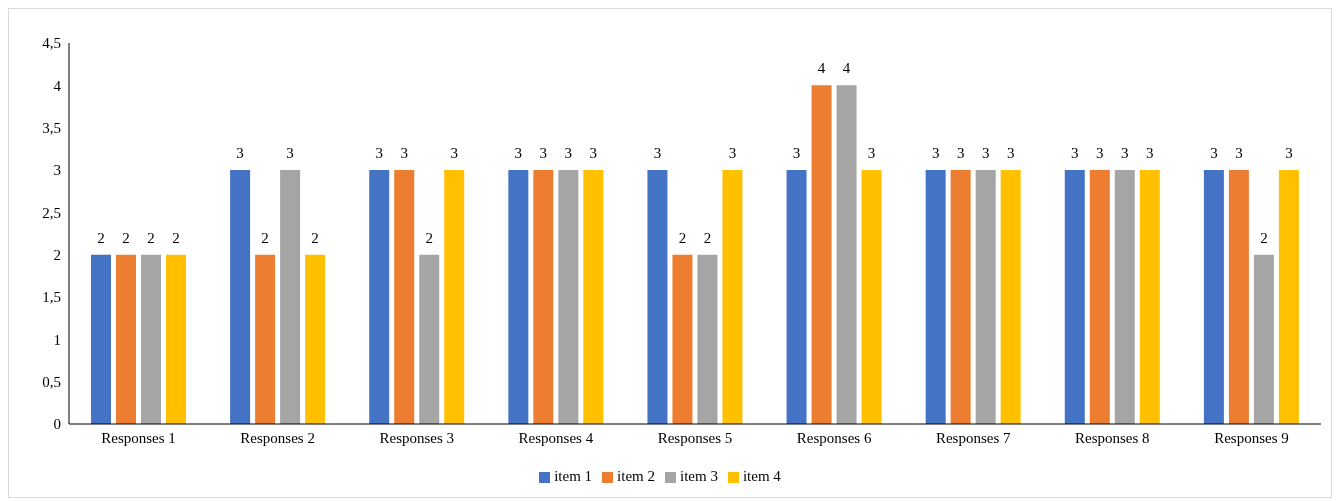  I want to click on x-tick-label: Responses 2, so click(277, 437).